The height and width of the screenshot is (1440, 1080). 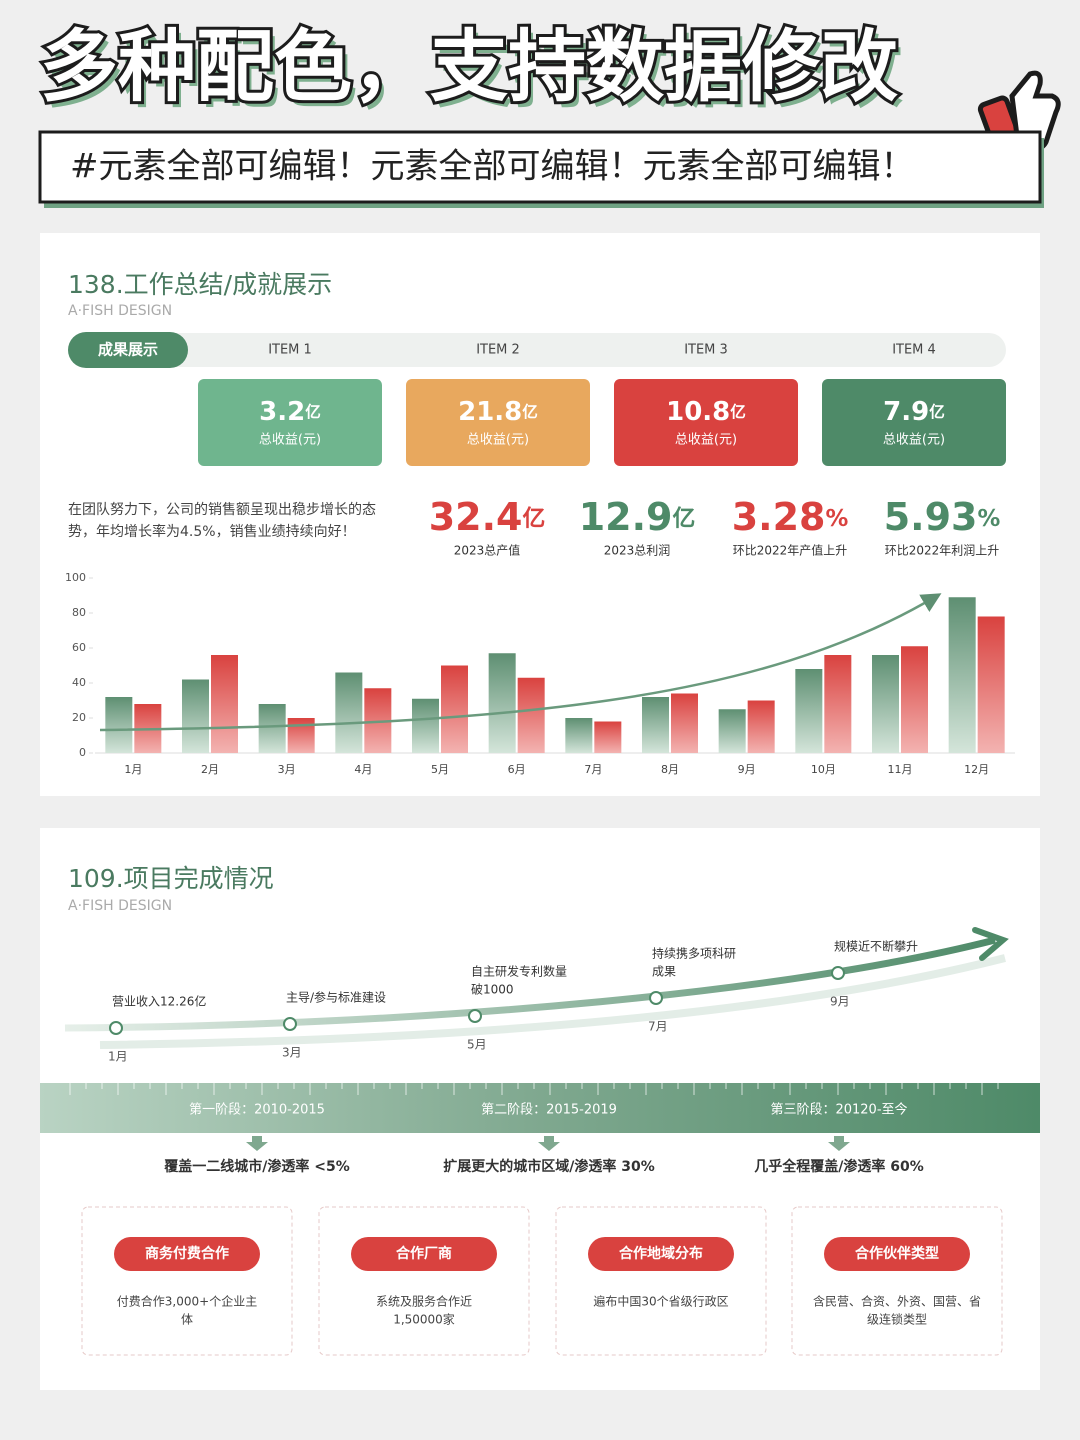 I want to click on header-title: 多种配色，支持数据修改, so click(x=469, y=67).